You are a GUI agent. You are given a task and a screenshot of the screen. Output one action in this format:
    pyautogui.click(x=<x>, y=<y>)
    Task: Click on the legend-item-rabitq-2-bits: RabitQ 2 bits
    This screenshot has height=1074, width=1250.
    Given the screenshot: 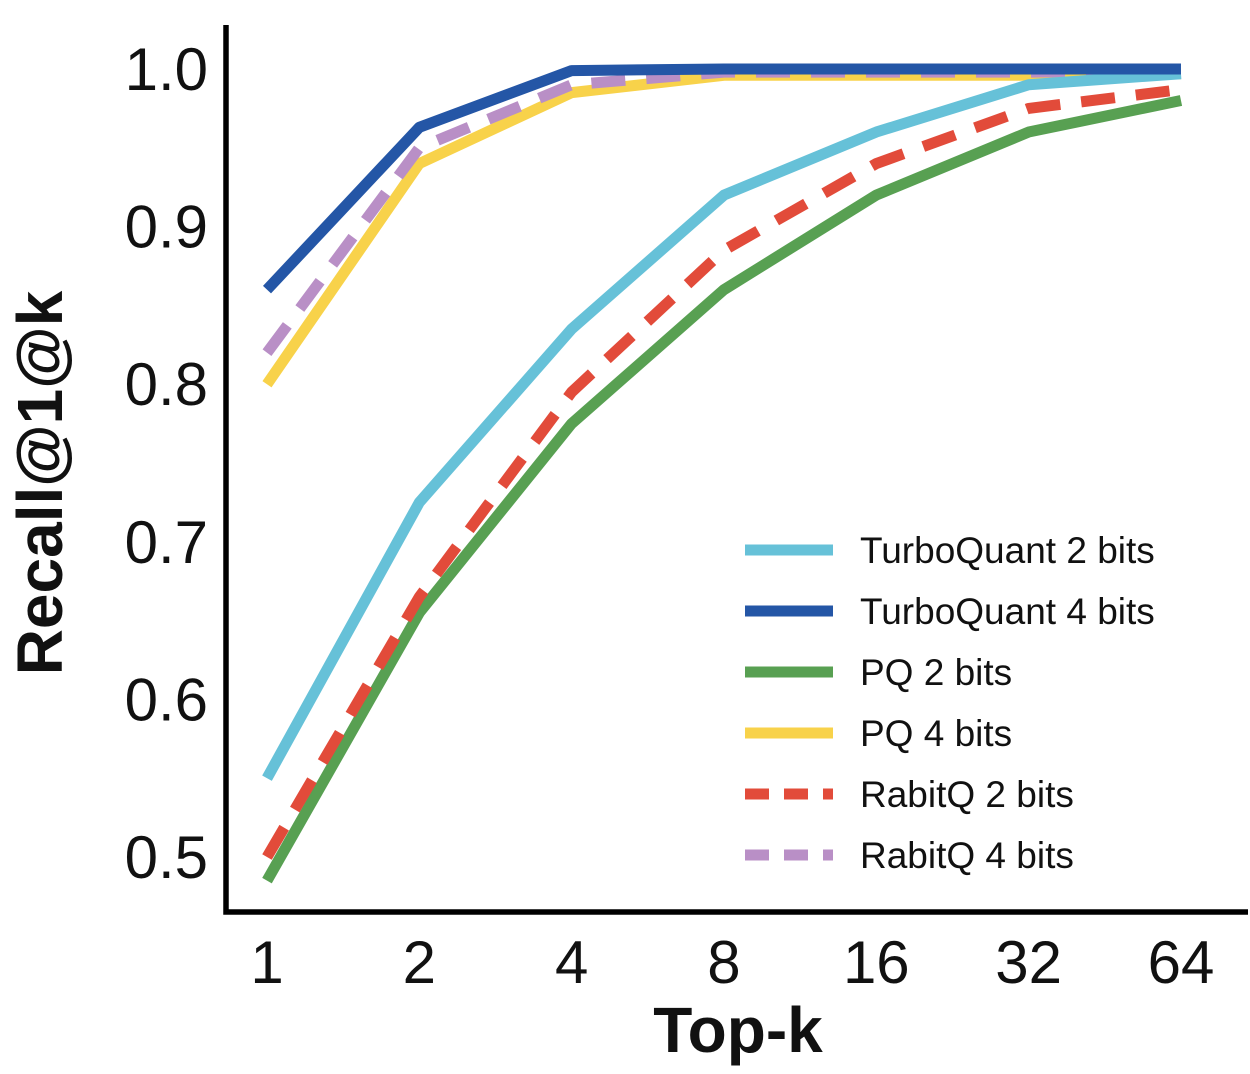 What is the action you would take?
    pyautogui.click(x=909, y=794)
    